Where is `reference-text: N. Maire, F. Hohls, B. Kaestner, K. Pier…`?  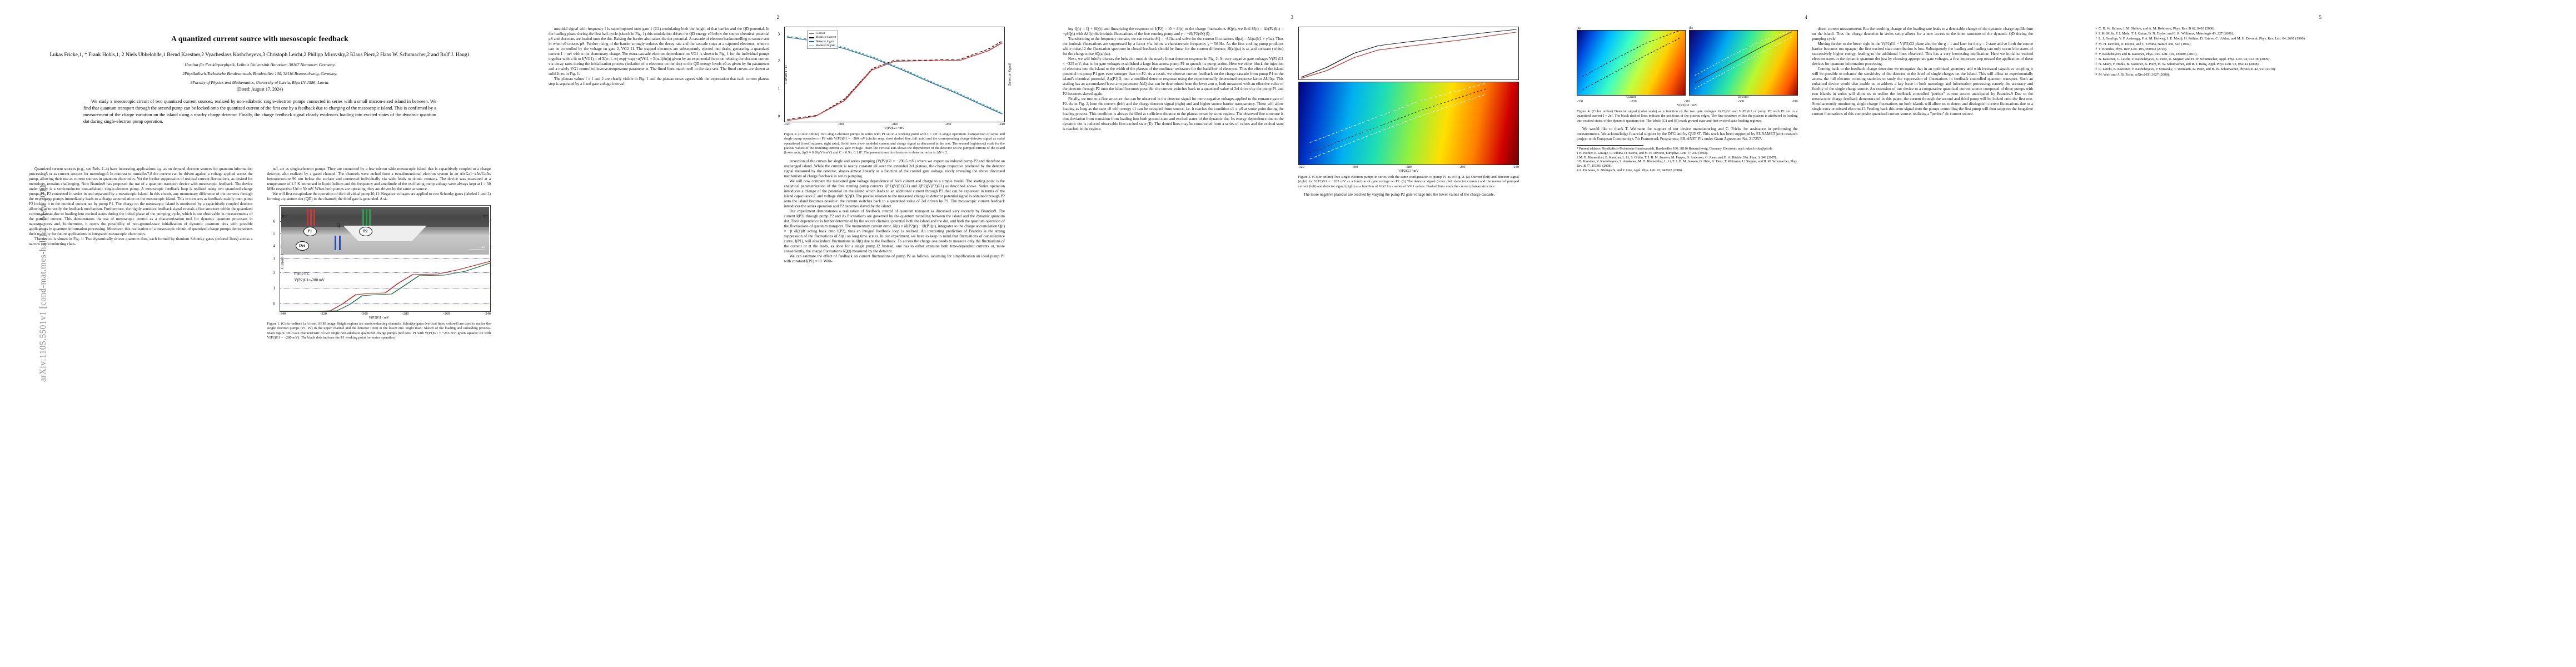
reference-text: N. Maire, F. Hohls, B. Kaestner, K. Pier… is located at coordinates (2179, 64).